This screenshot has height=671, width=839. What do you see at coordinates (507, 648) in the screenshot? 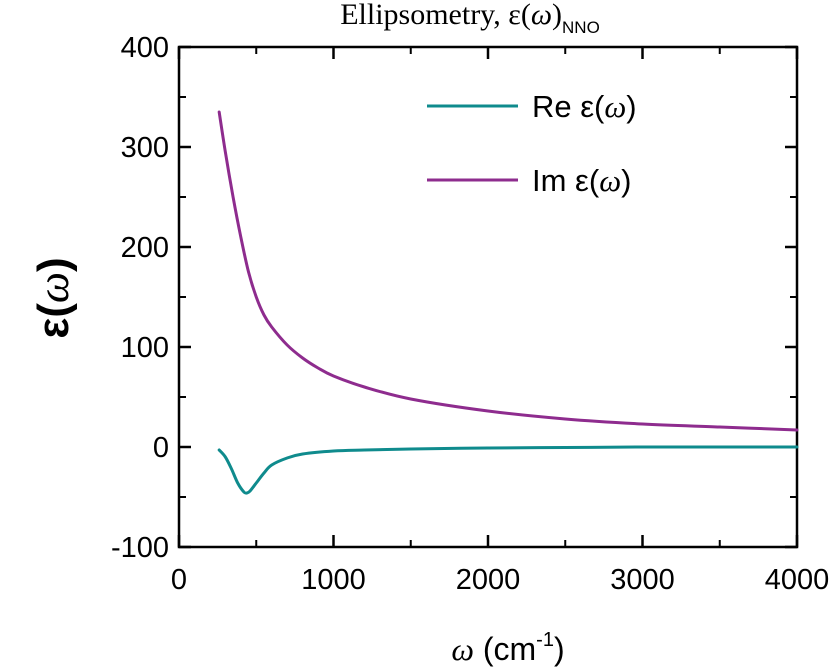
I see `x-axis-label: ω (cm-1)` at bounding box center [507, 648].